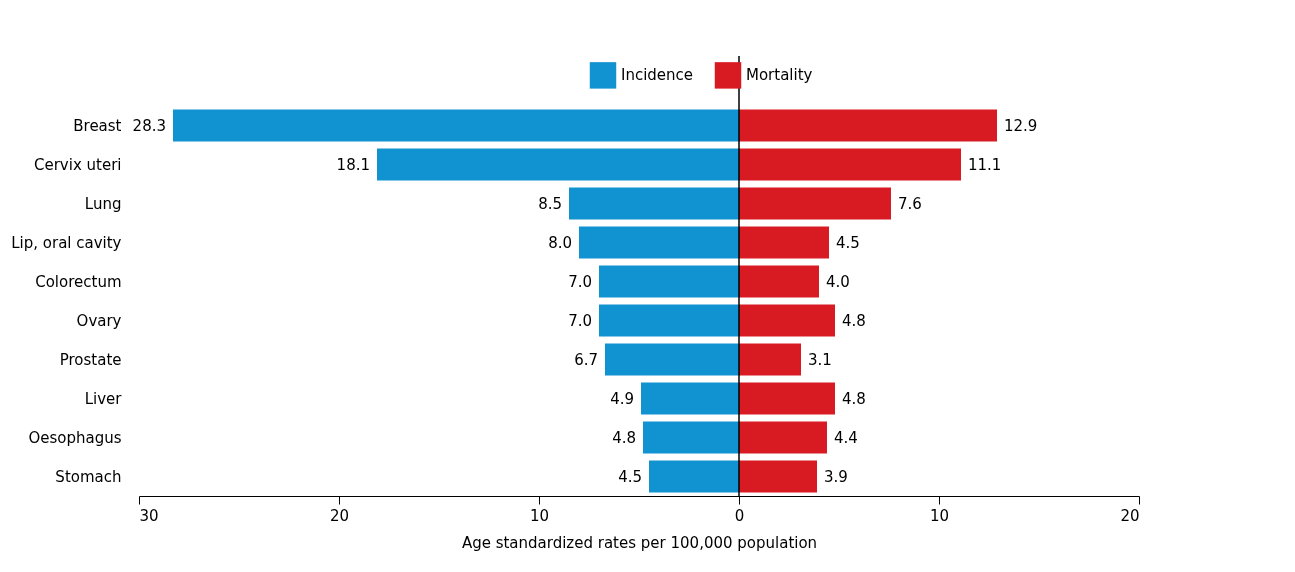 This screenshot has width=1295, height=572. Describe the element at coordinates (779, 75) in the screenshot. I see `legend-label: Mortality` at that location.